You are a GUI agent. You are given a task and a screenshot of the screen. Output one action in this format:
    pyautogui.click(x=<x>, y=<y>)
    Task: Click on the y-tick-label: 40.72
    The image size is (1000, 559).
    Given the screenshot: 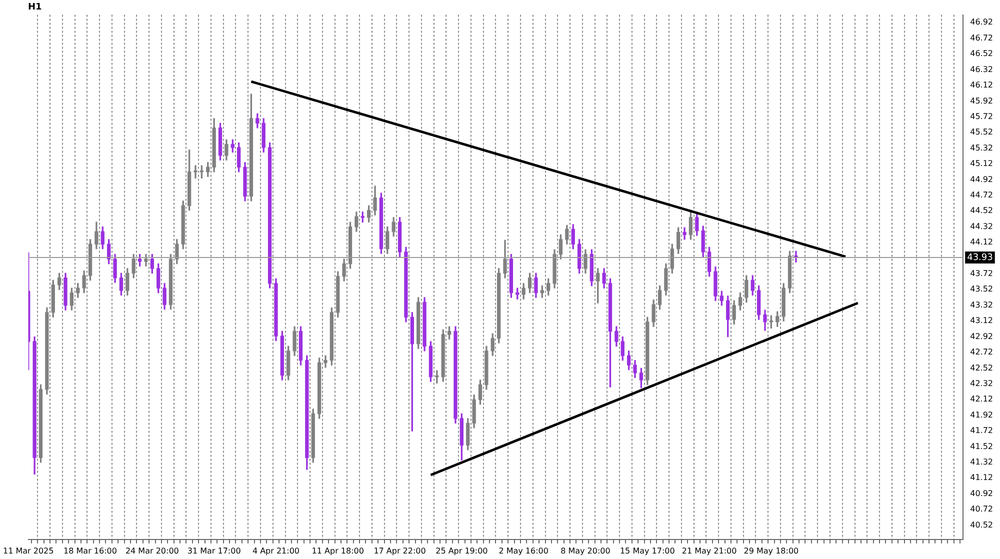 What is the action you would take?
    pyautogui.click(x=982, y=509)
    